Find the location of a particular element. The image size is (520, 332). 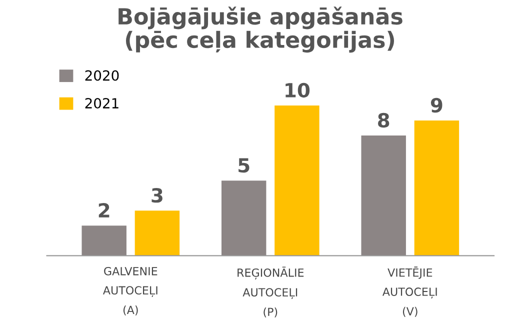

data-label: 9 is located at coordinates (436, 105).